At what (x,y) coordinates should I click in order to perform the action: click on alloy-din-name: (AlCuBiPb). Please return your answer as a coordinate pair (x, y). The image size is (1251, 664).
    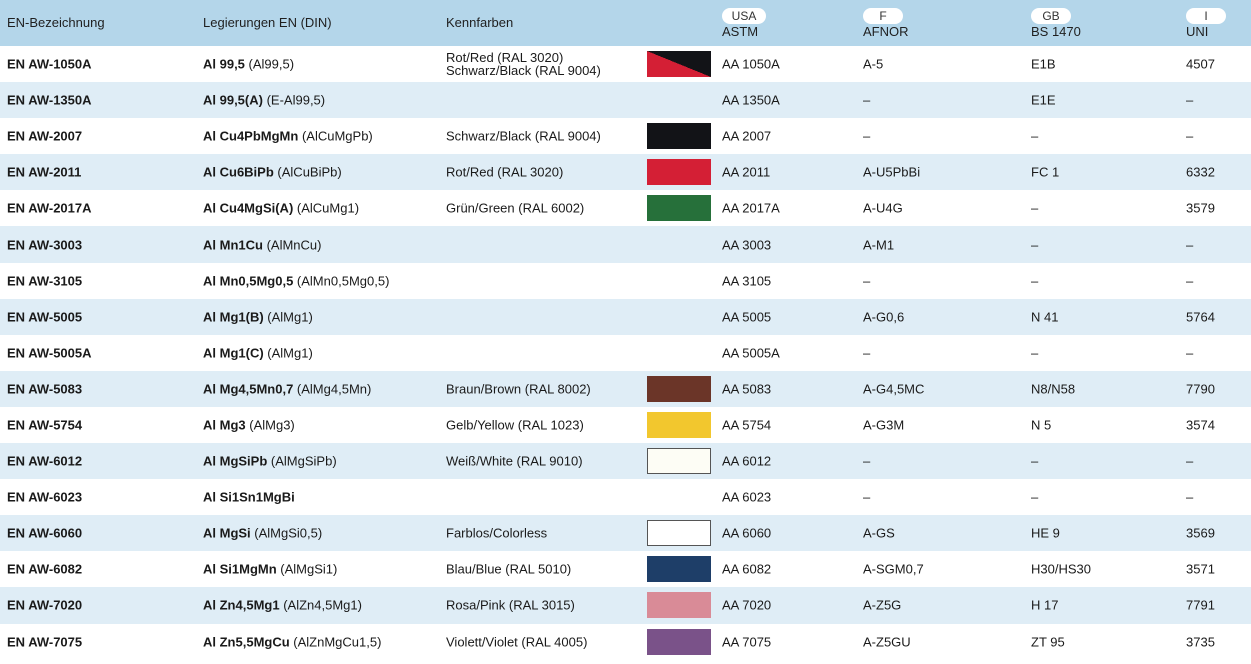
    Looking at the image, I should click on (309, 172).